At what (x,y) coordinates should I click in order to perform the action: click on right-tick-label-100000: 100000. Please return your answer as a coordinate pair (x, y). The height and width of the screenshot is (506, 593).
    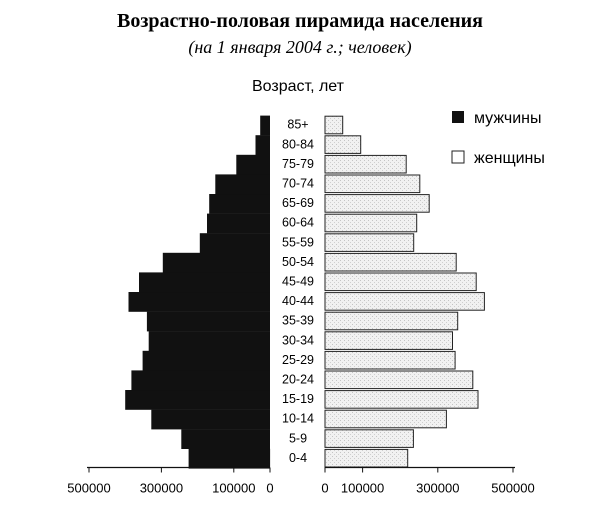
    Looking at the image, I should click on (362, 488).